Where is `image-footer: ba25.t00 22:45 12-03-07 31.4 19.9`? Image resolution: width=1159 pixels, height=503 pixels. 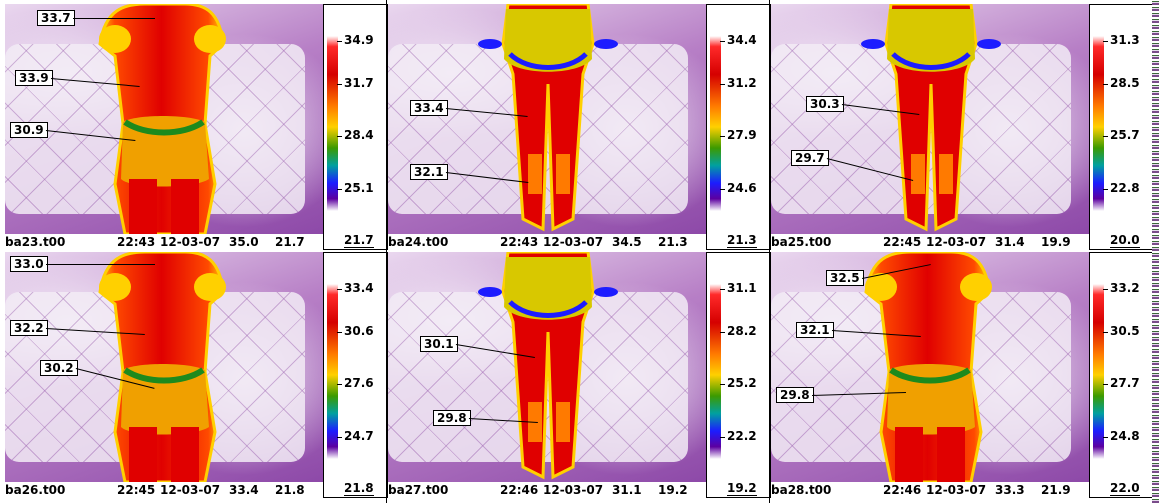 image-footer: ba25.t00 22:45 12-03-07 31.4 19.9 is located at coordinates (930, 242).